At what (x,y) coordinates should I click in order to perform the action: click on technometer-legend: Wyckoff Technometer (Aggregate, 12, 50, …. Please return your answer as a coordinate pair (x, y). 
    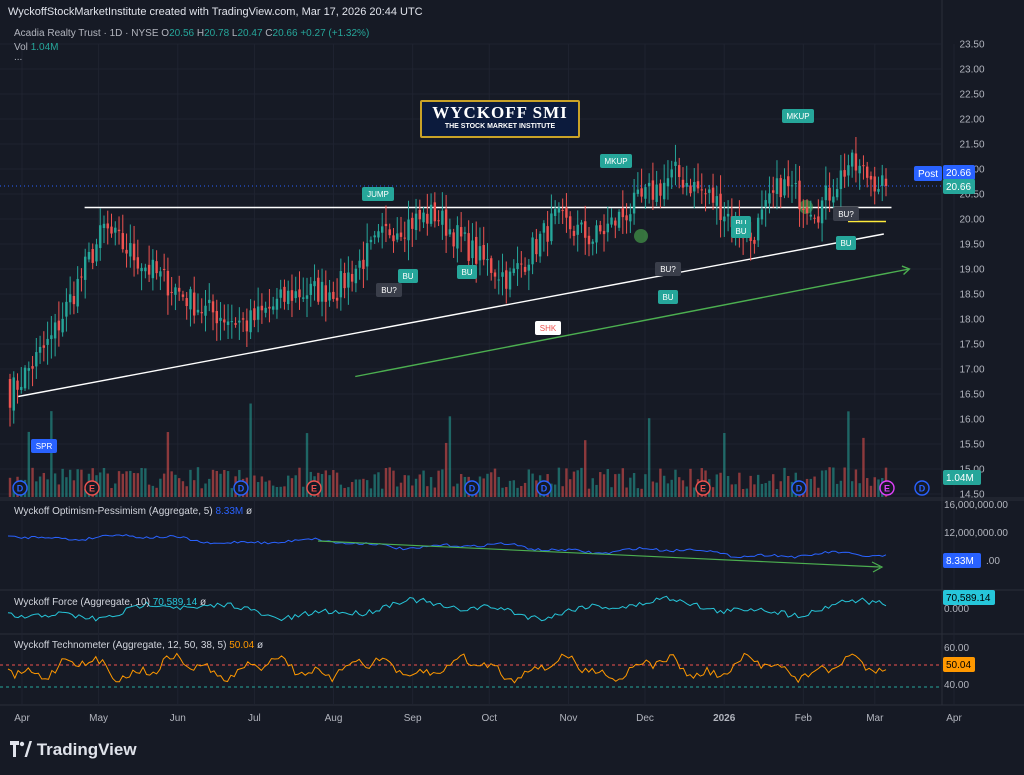
    Looking at the image, I should click on (138, 645).